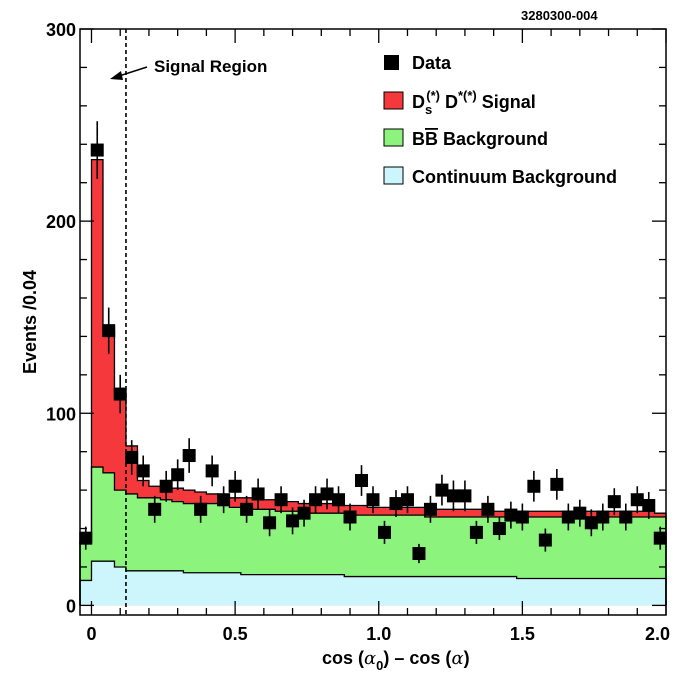  Describe the element at coordinates (235, 634) in the screenshot. I see `x-tick-label: 0.5` at that location.